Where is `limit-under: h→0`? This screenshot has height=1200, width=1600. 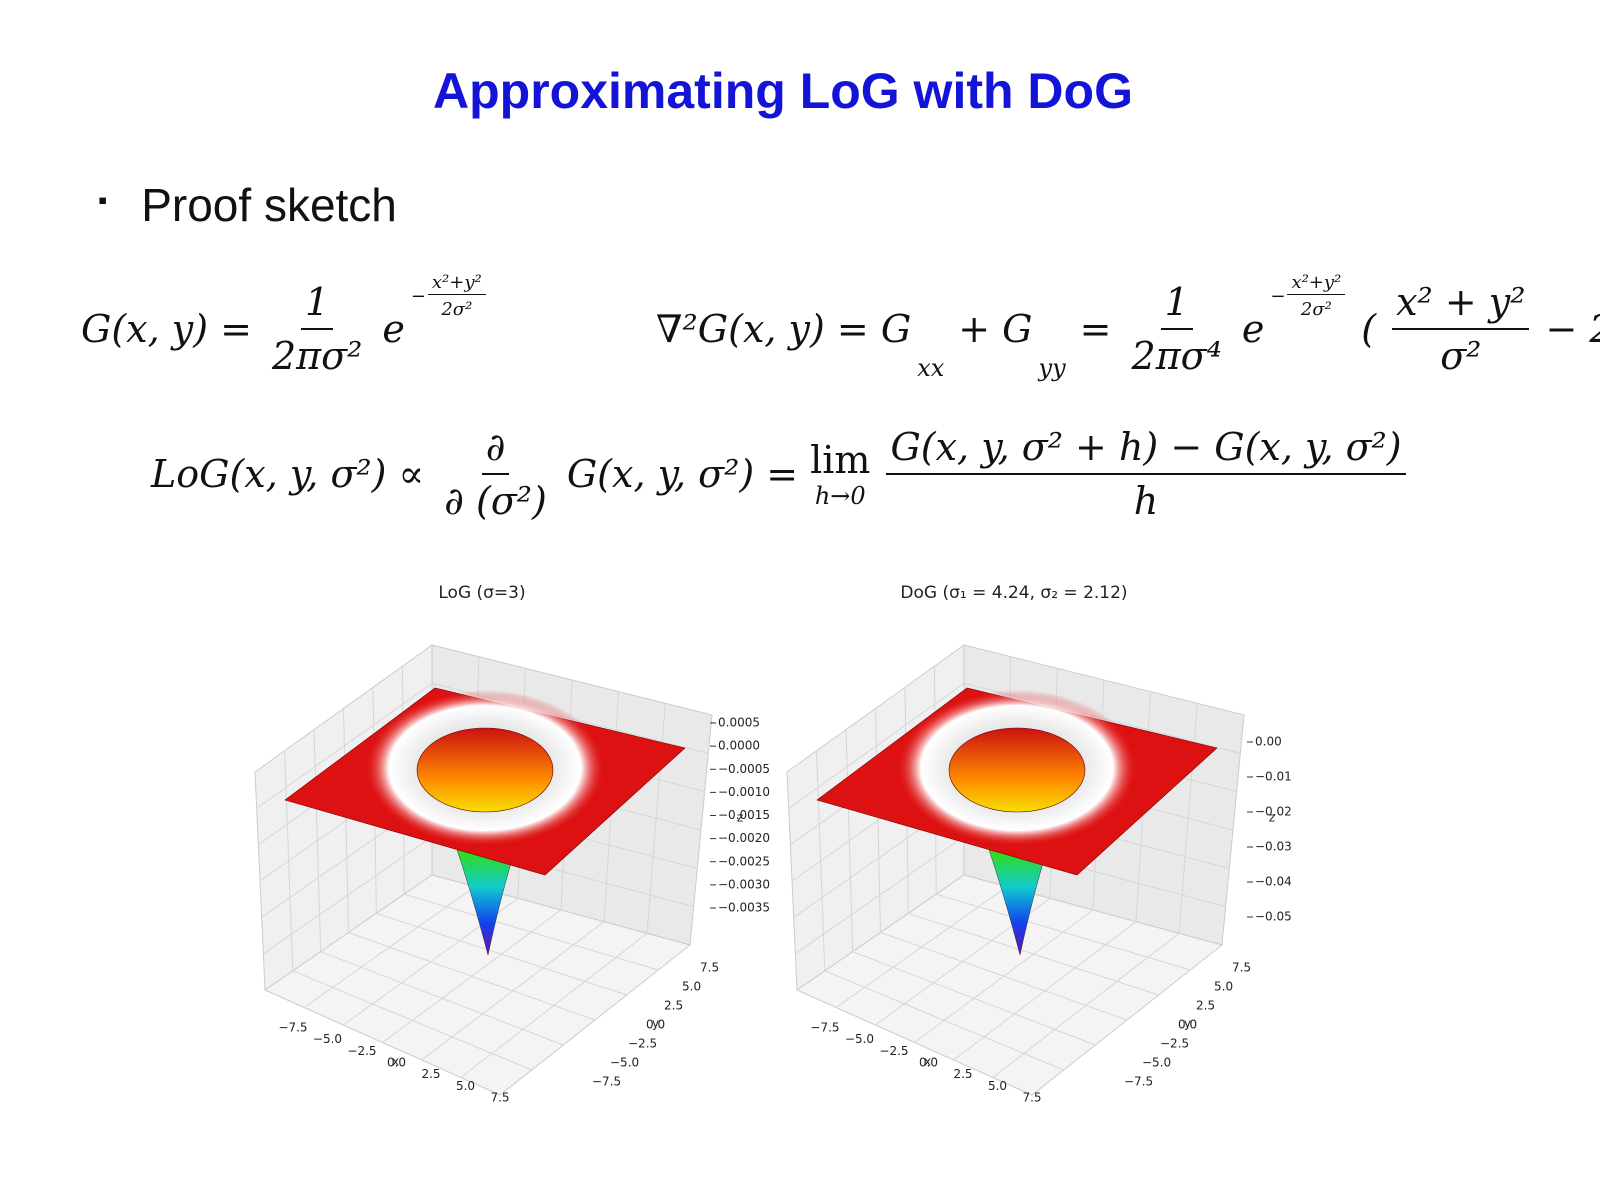
limit-under: h→0 is located at coordinates (840, 496).